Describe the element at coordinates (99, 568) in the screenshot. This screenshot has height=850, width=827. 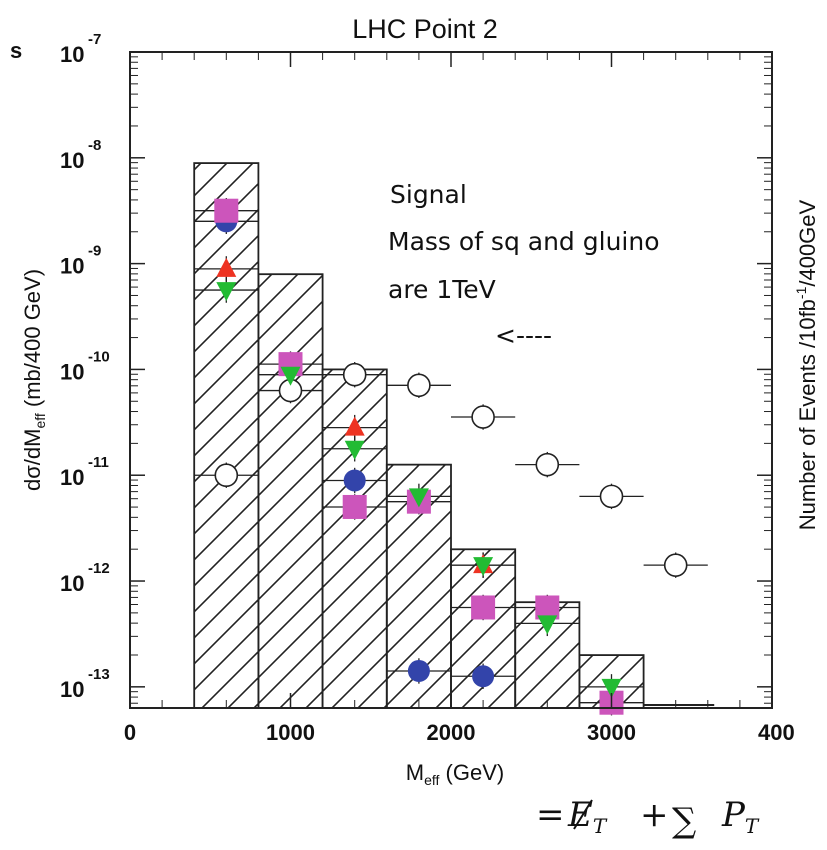
I see `y-tick-label-exp: -12` at that location.